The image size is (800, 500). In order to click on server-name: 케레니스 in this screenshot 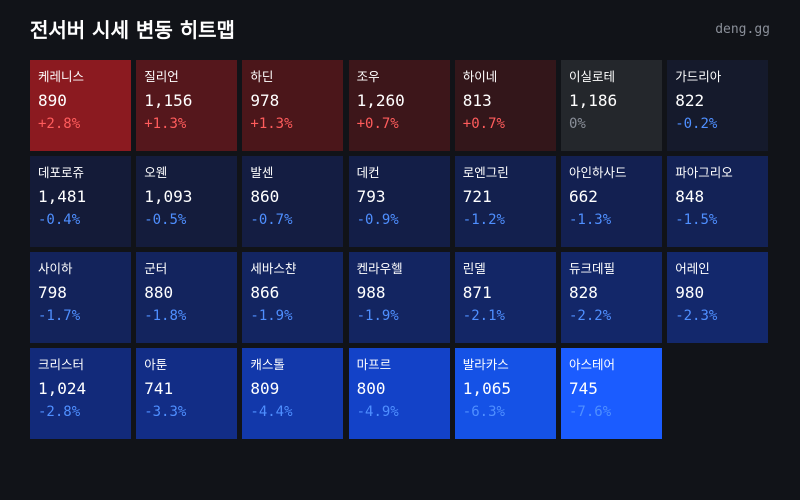, I will do `click(61, 76)`.